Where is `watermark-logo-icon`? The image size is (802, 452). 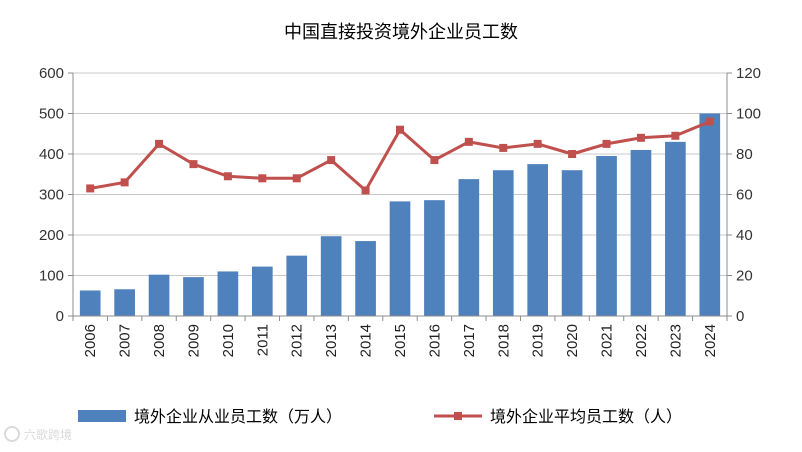
watermark-logo-icon is located at coordinates (12, 434).